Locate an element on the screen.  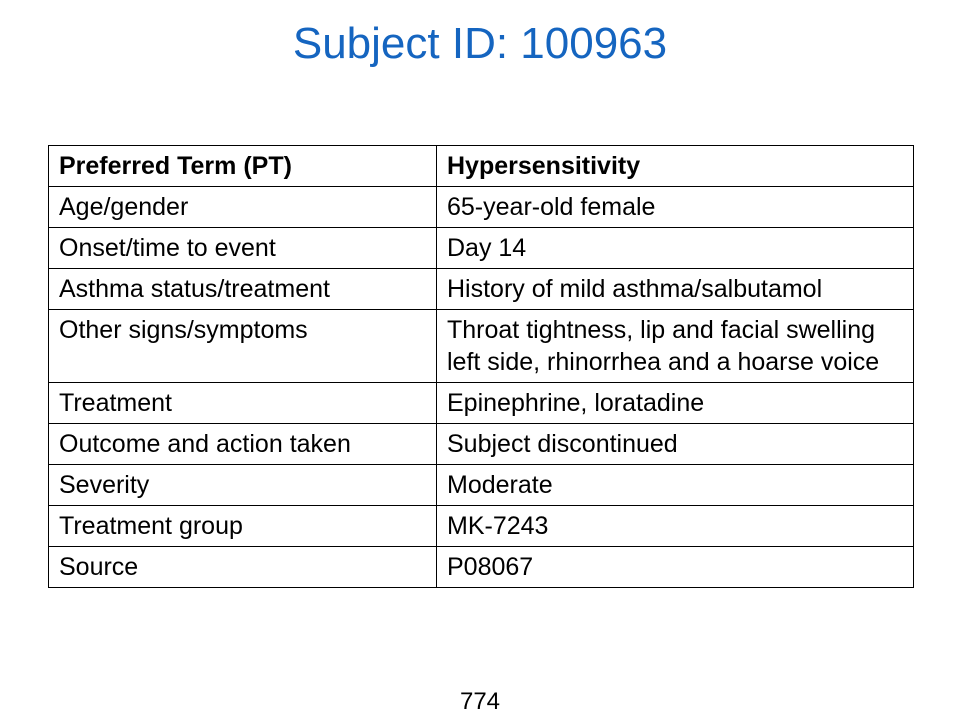
row-value-cell: Moderate is located at coordinates (675, 485).